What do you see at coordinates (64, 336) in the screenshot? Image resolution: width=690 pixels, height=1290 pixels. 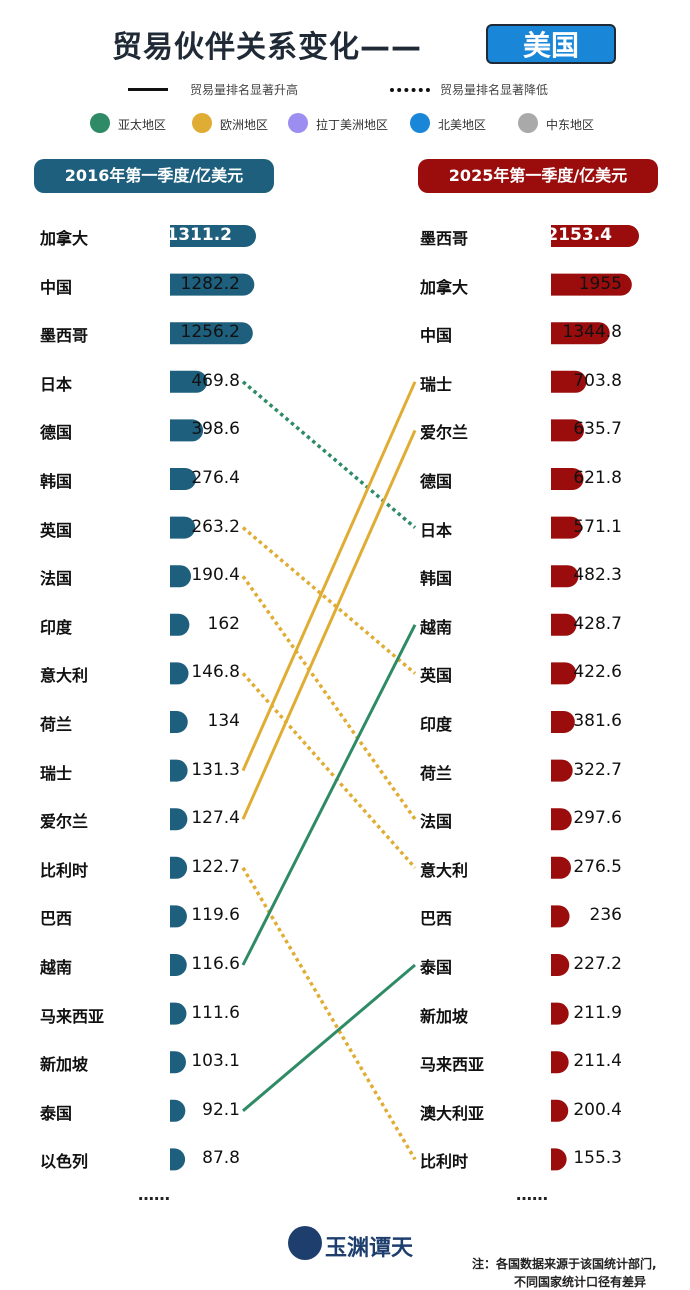 I see `left-country-label: 墨西哥` at bounding box center [64, 336].